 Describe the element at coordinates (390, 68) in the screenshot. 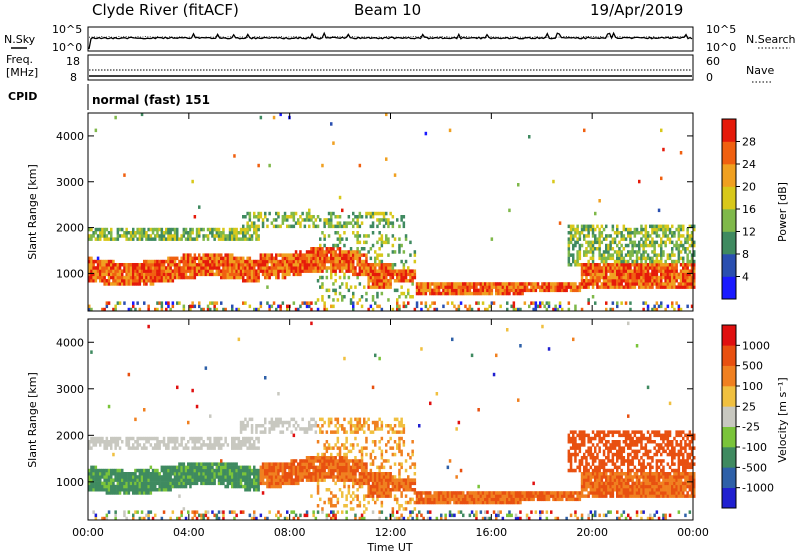

I see `freq-panel: Freq. [MHz] 18 8 60 0 Nave` at that location.